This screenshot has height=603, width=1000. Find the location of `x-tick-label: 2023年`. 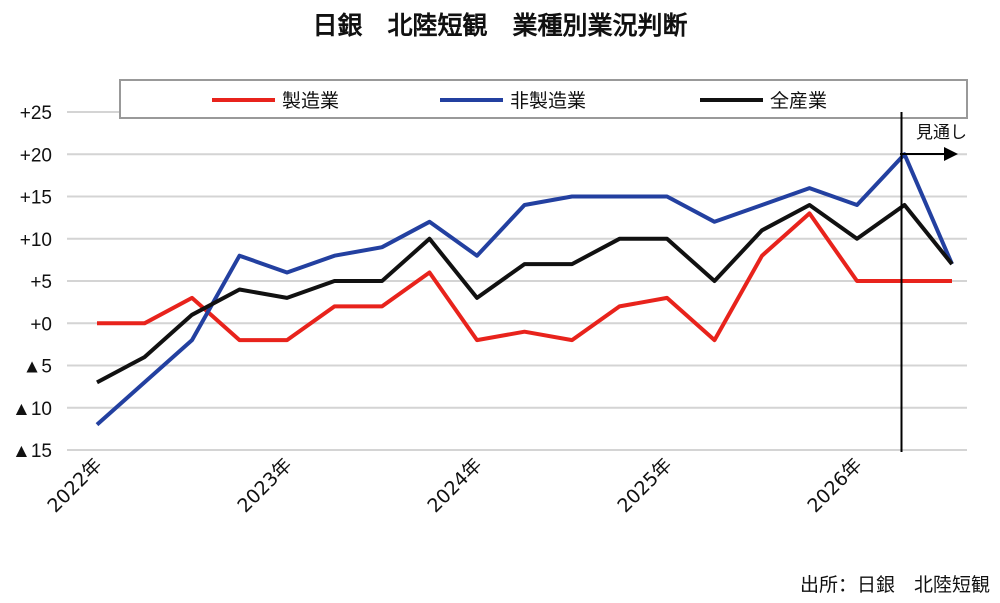

x-tick-label: 2023年 is located at coordinates (264, 485).